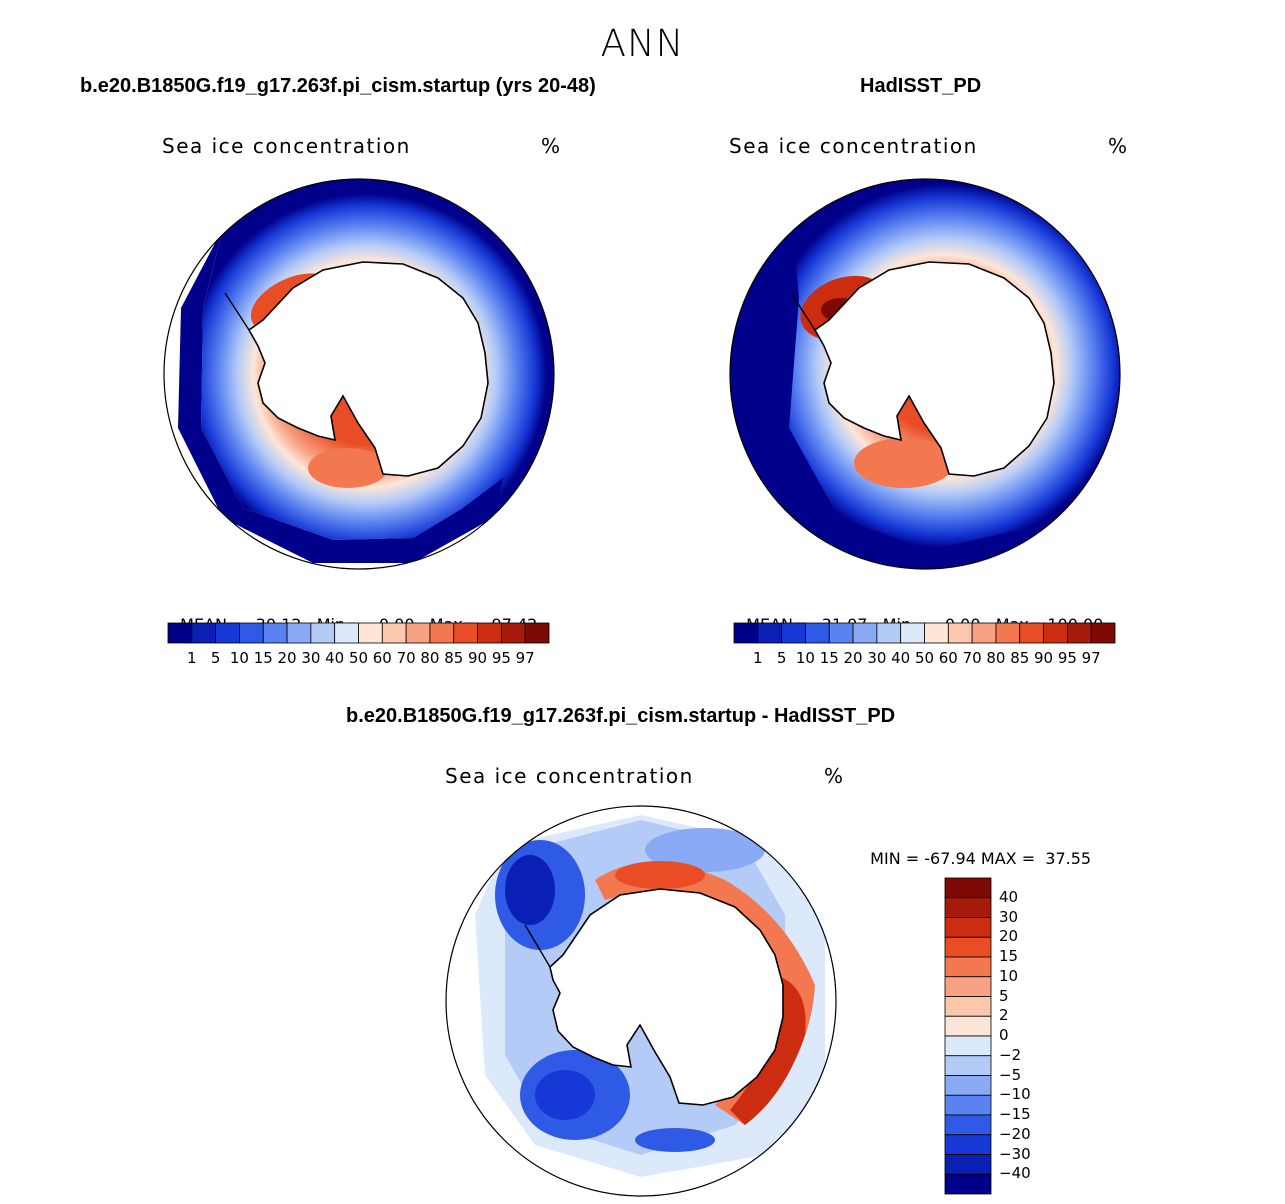  I want to click on panel-1-map, so click(359, 374).